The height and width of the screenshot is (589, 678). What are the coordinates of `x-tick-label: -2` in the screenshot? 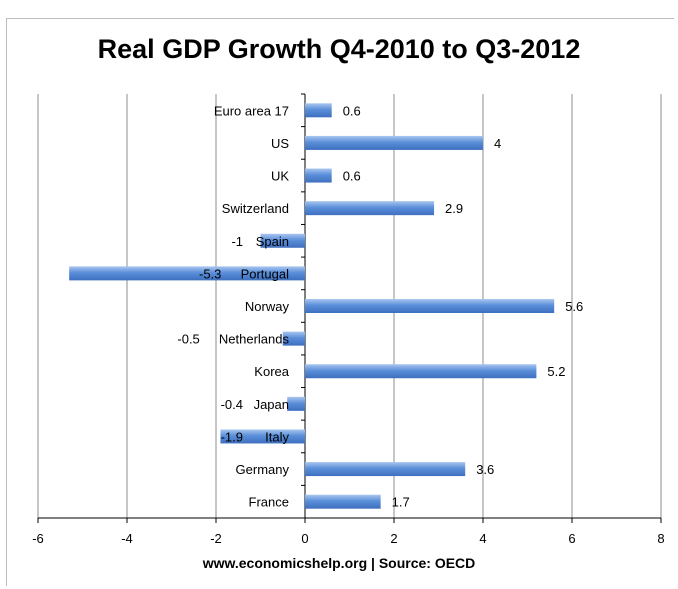 It's located at (216, 538).